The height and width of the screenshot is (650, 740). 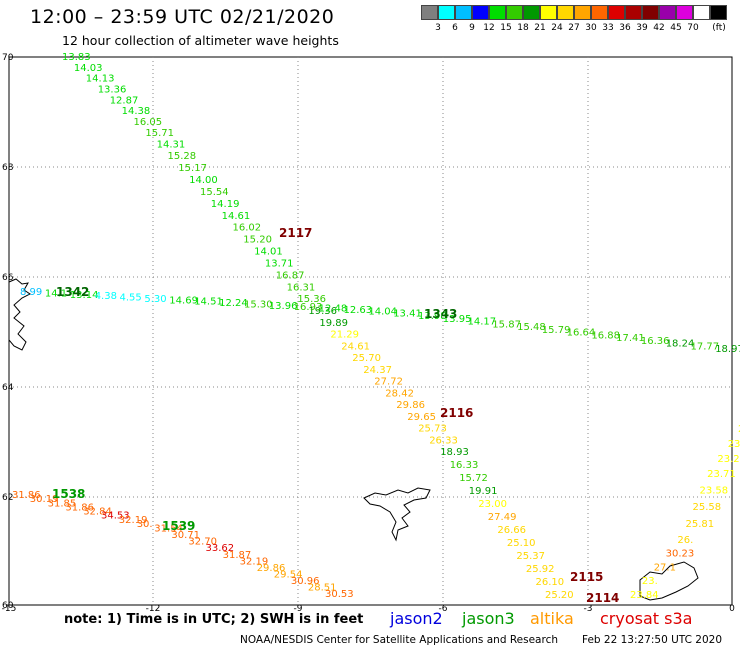 What do you see at coordinates (333, 323) in the screenshot?
I see `wave-height-value: 19.89` at bounding box center [333, 323].